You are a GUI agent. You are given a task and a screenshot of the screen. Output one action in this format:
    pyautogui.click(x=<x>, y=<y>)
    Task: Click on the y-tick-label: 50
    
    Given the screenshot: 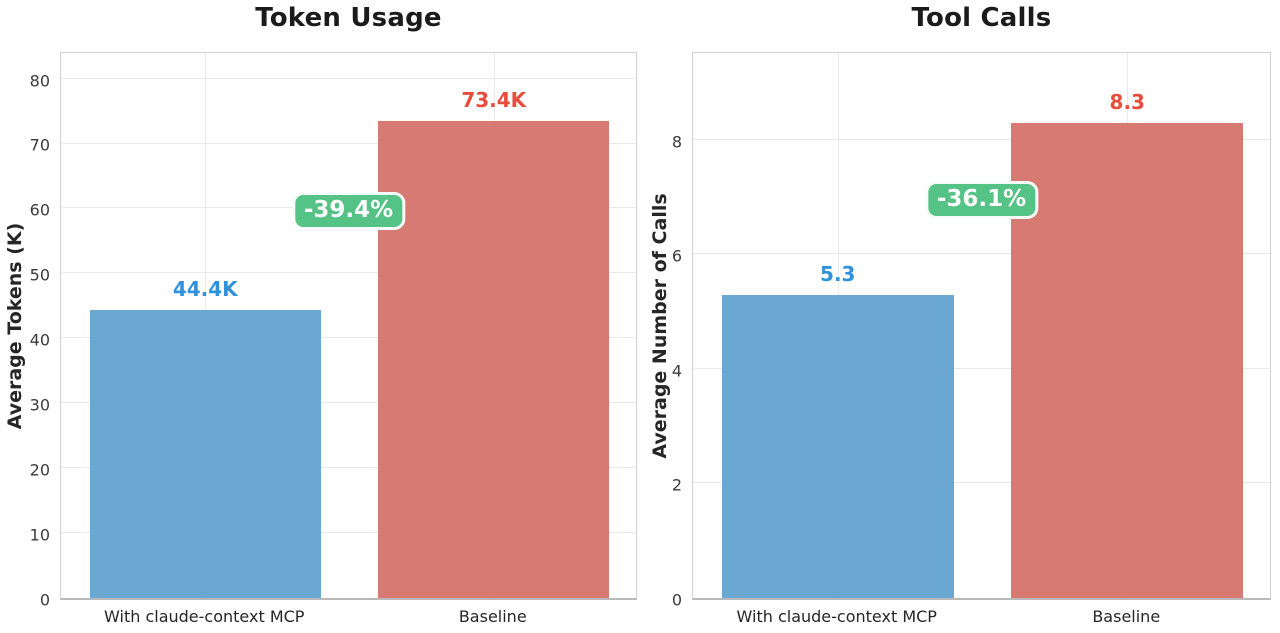 What is the action you would take?
    pyautogui.click(x=39, y=275)
    